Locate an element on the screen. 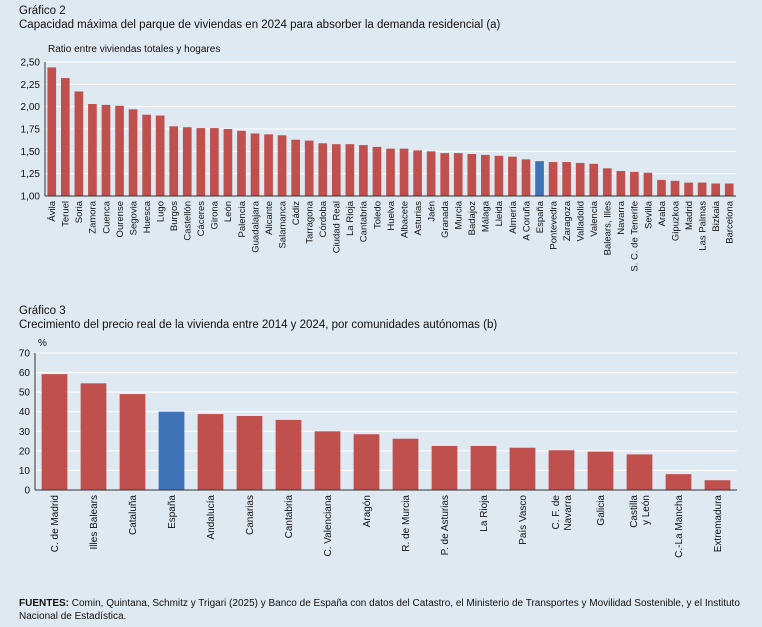 The width and height of the screenshot is (762, 627). chart-1-label: Gráfico 2 is located at coordinates (42, 11).